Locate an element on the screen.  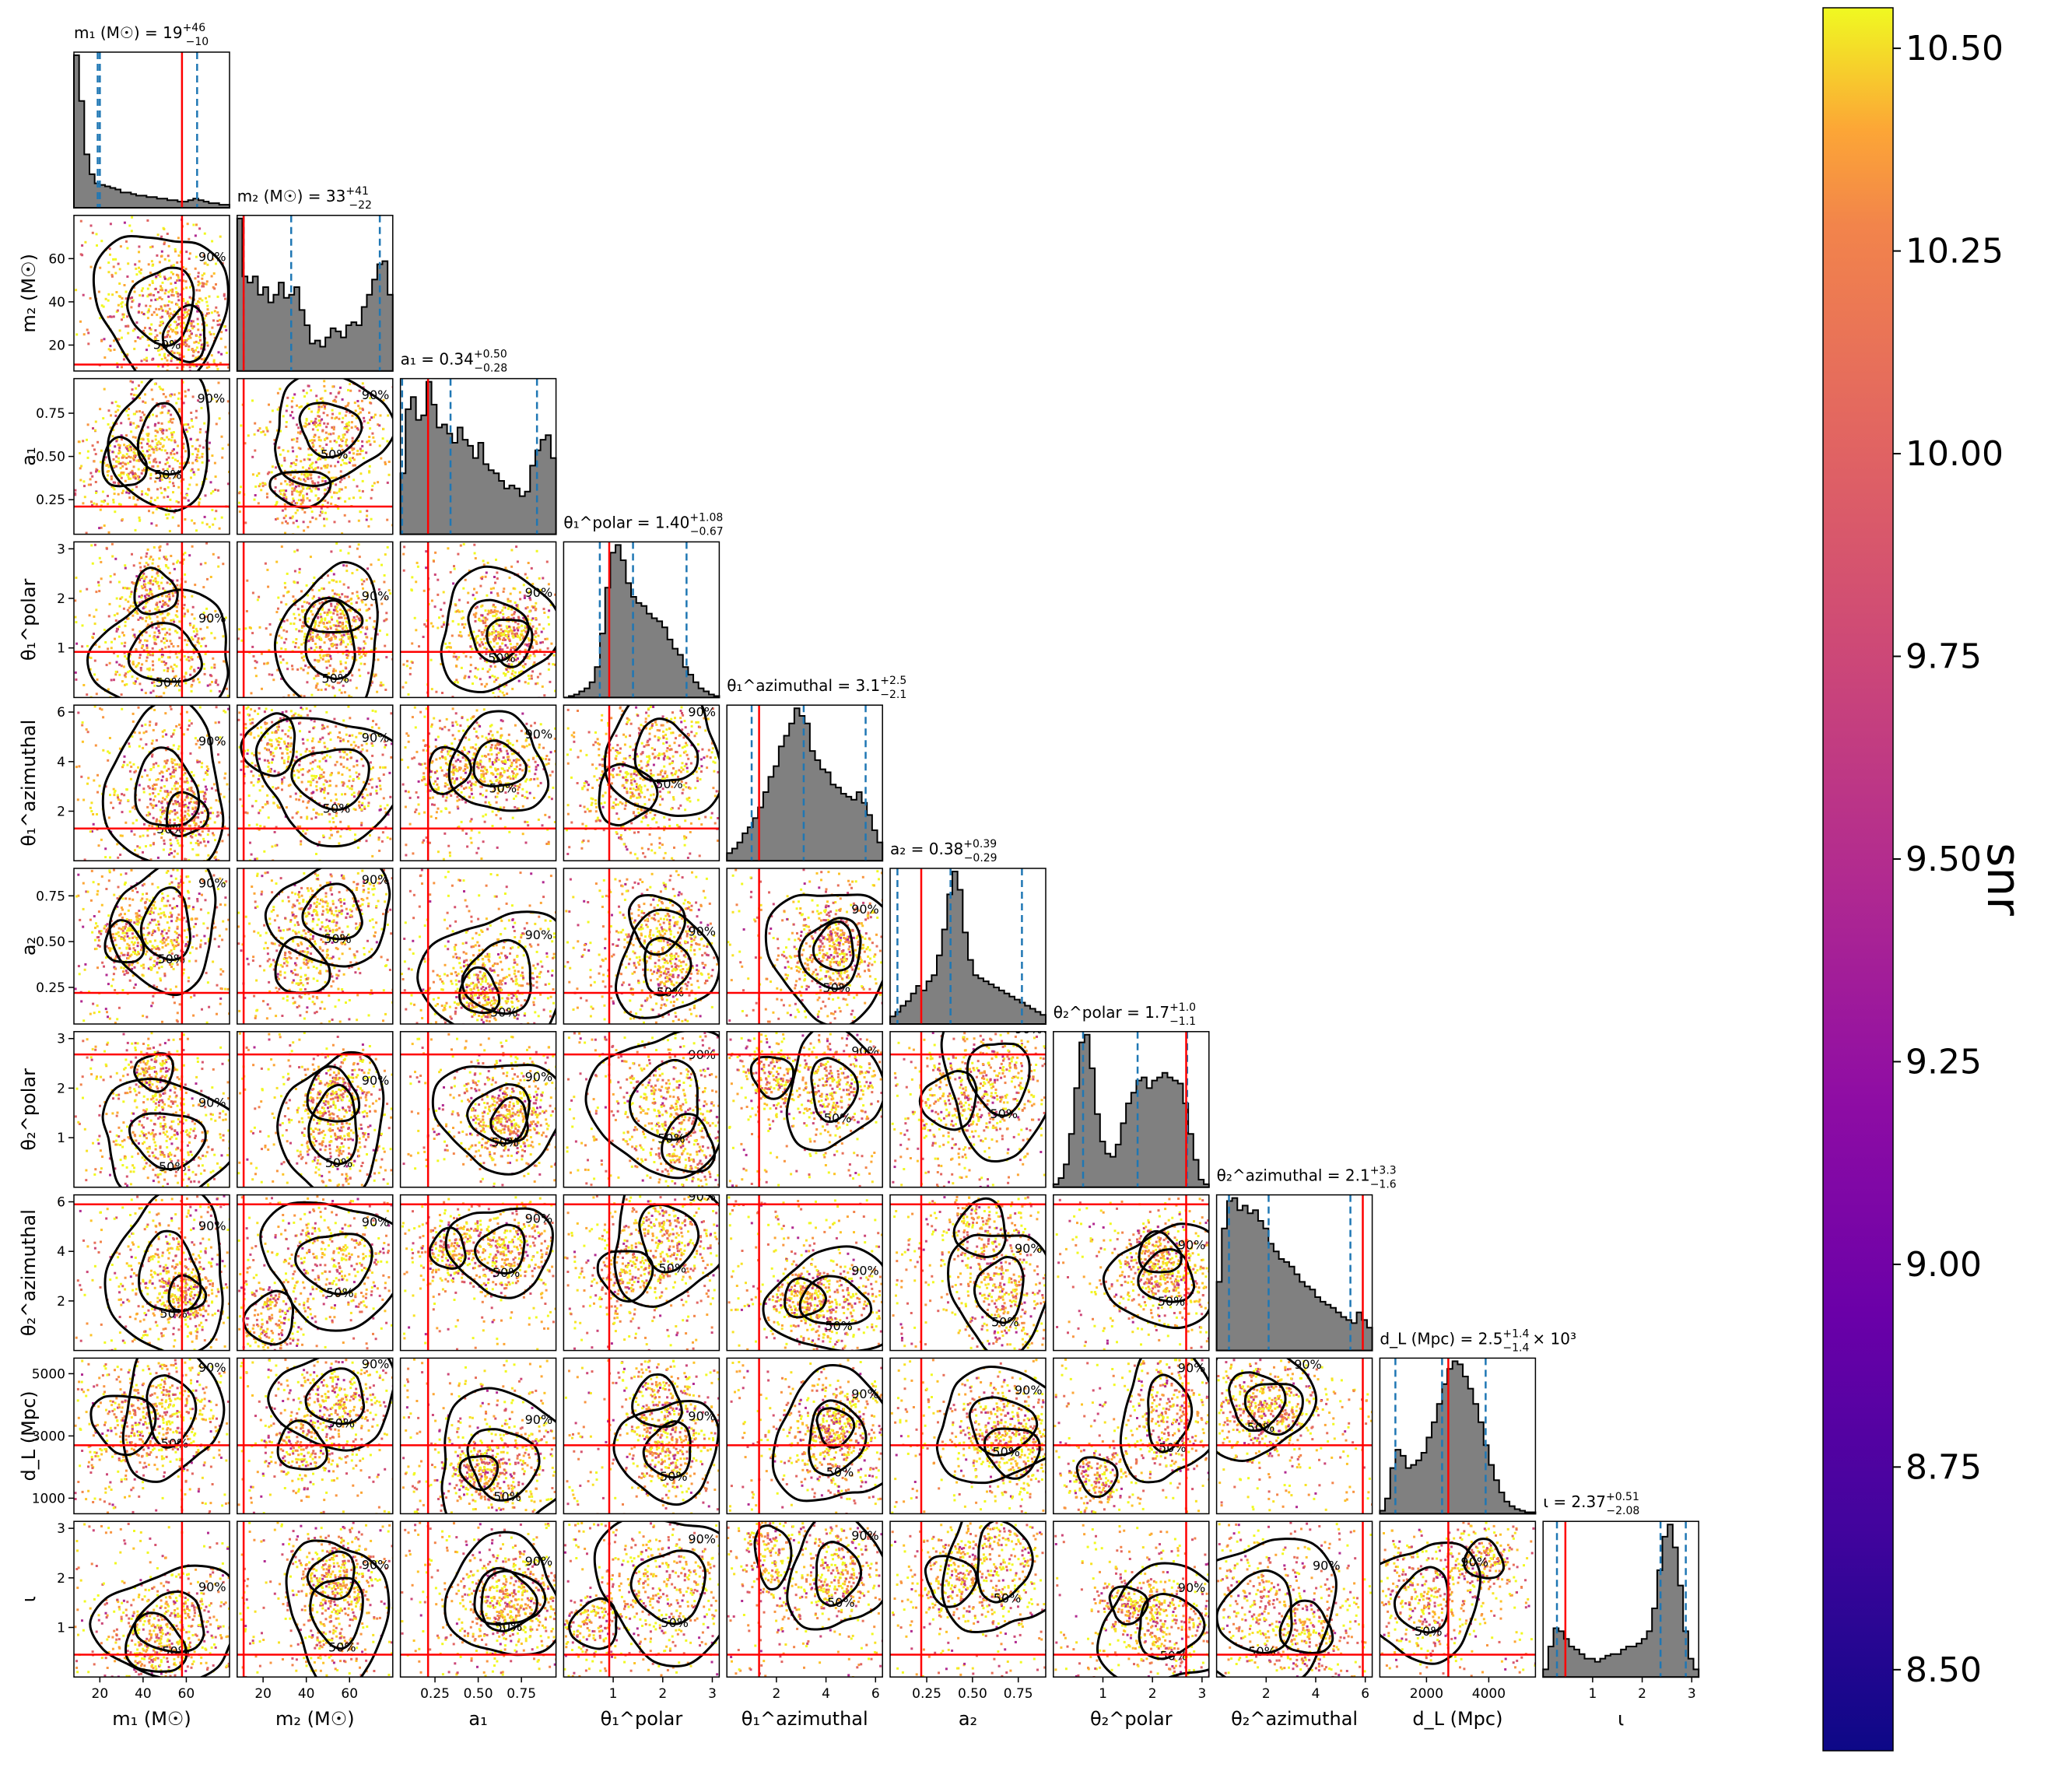
scatter-panel-t2p-vs-a1: 50% 90% is located at coordinates (478, 1109).